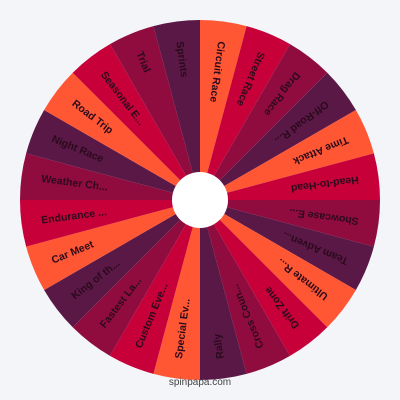 The image size is (400, 400). What do you see at coordinates (181, 60) in the screenshot?
I see `wheel-segment-label: Sprints` at bounding box center [181, 60].